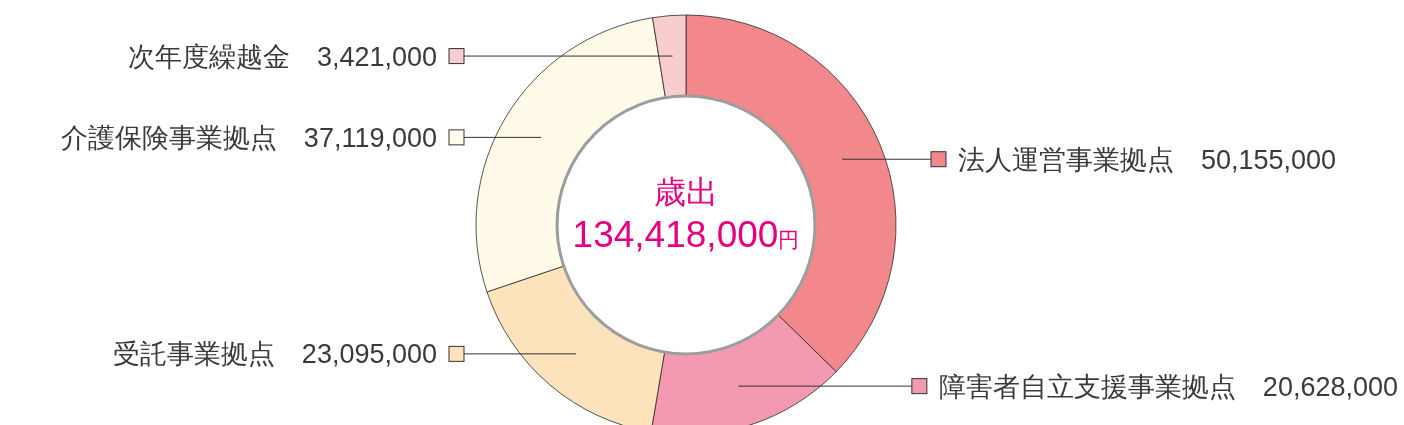 The image size is (1404, 425). What do you see at coordinates (686, 192) in the screenshot?
I see `text: 歳出` at bounding box center [686, 192].